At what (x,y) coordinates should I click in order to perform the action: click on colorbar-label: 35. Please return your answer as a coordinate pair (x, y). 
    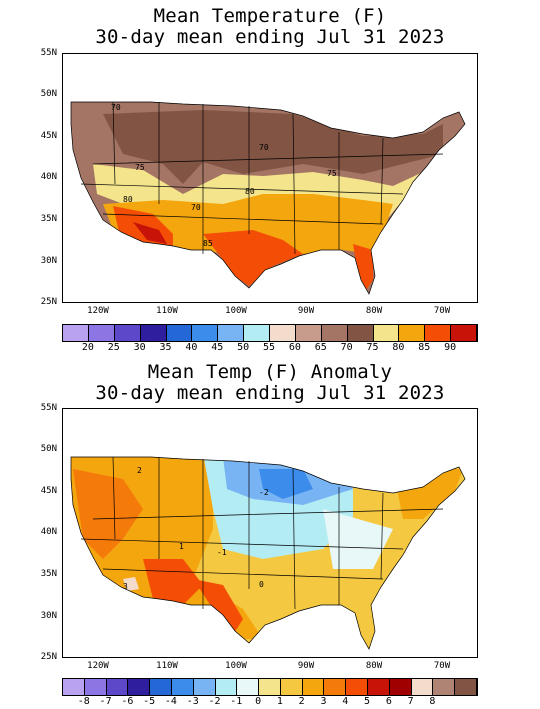
    Looking at the image, I should click on (165, 347).